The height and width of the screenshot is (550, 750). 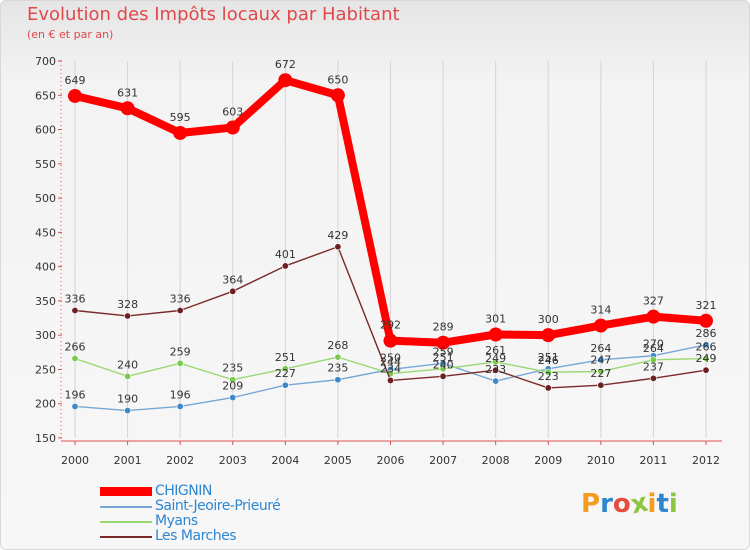 What do you see at coordinates (285, 64) in the screenshot?
I see `data-label-chignin: 672` at bounding box center [285, 64].